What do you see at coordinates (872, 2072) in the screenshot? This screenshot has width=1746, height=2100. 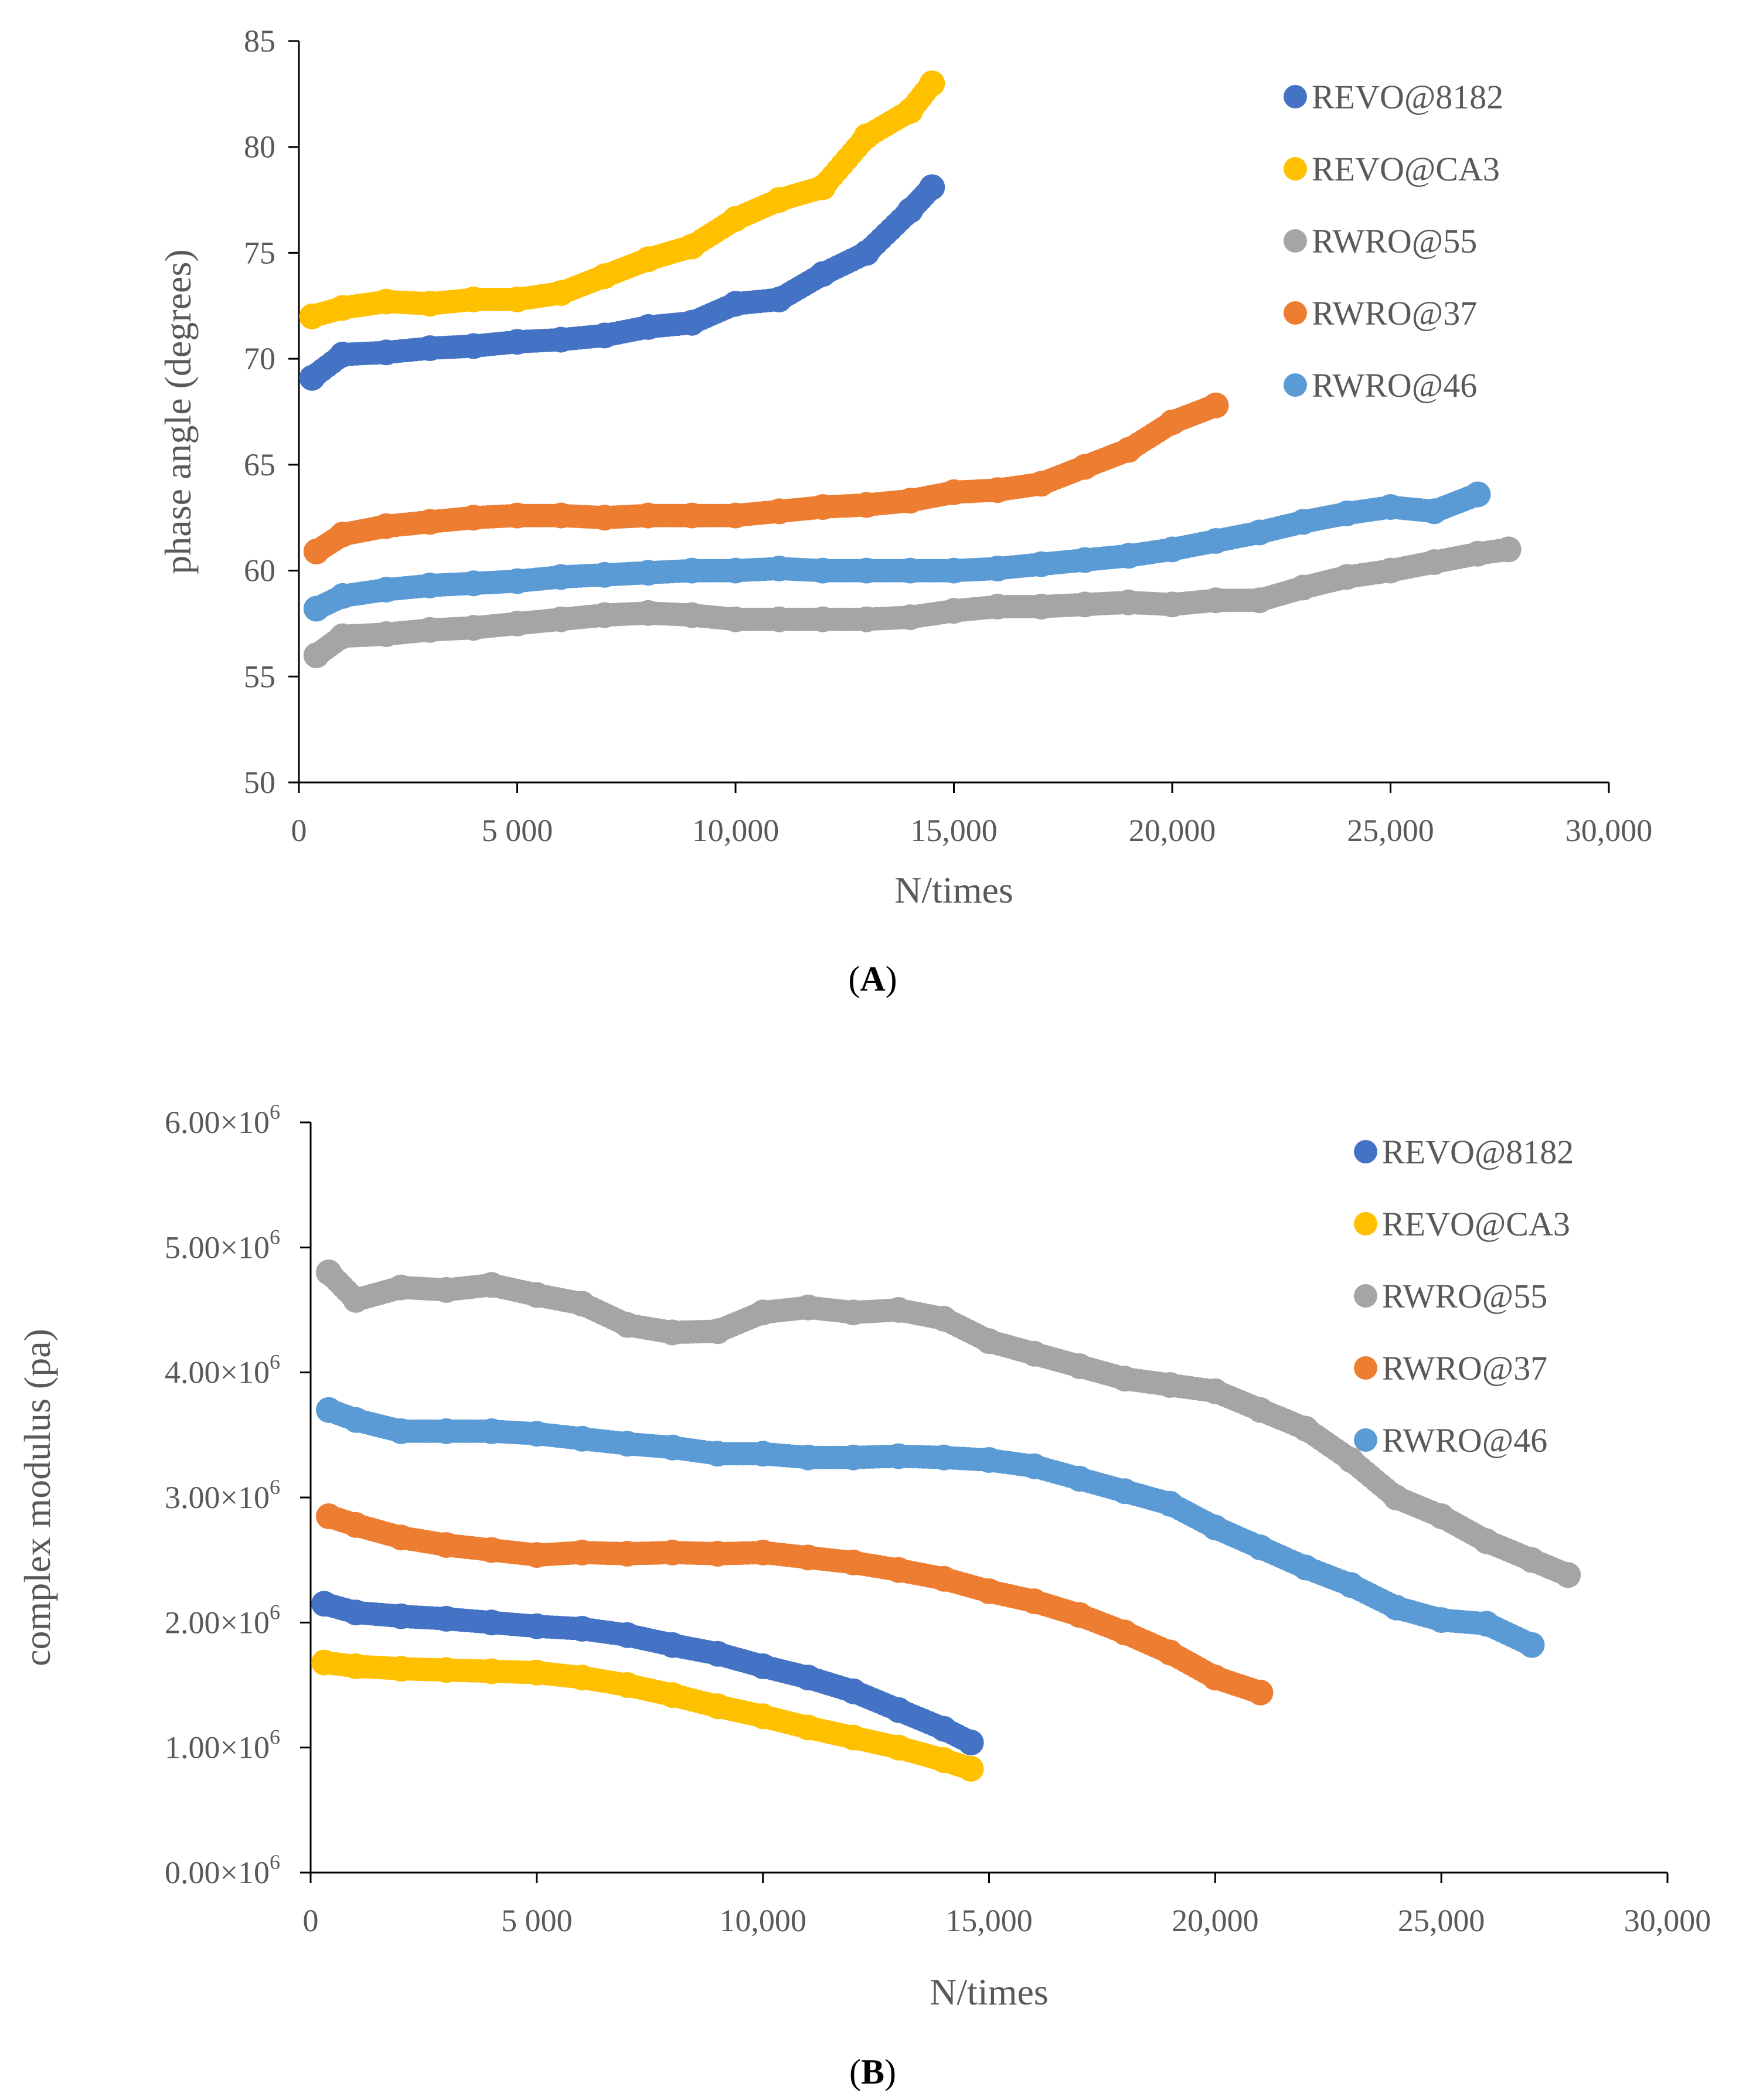 I see `panel-label: (B)` at bounding box center [872, 2072].